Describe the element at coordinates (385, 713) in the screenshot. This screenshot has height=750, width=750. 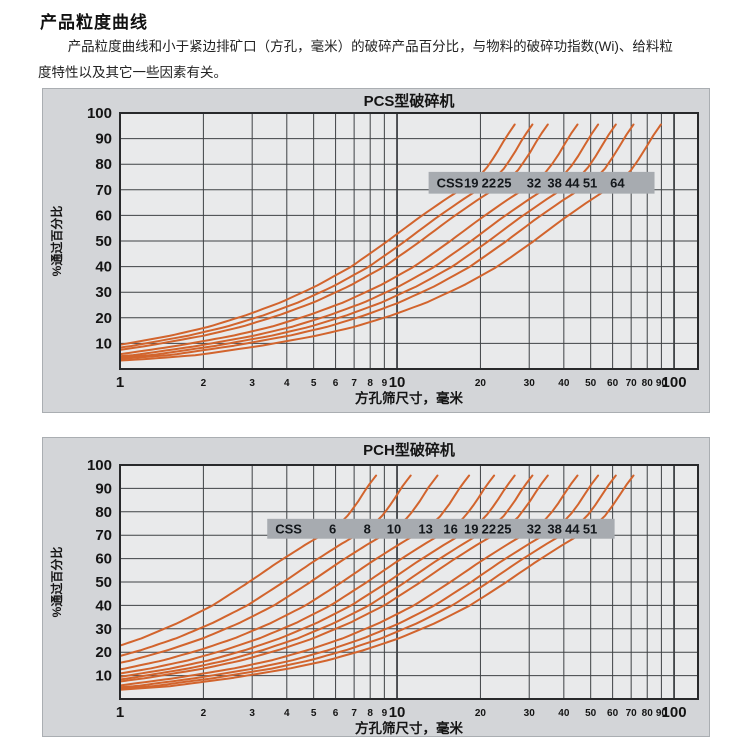
I see `x-tick-label: 9` at that location.